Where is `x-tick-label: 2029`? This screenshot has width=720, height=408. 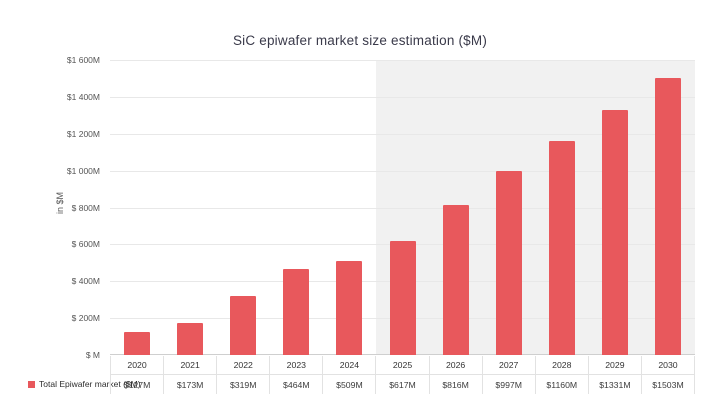
x-tick-label: 2029 is located at coordinates (615, 365).